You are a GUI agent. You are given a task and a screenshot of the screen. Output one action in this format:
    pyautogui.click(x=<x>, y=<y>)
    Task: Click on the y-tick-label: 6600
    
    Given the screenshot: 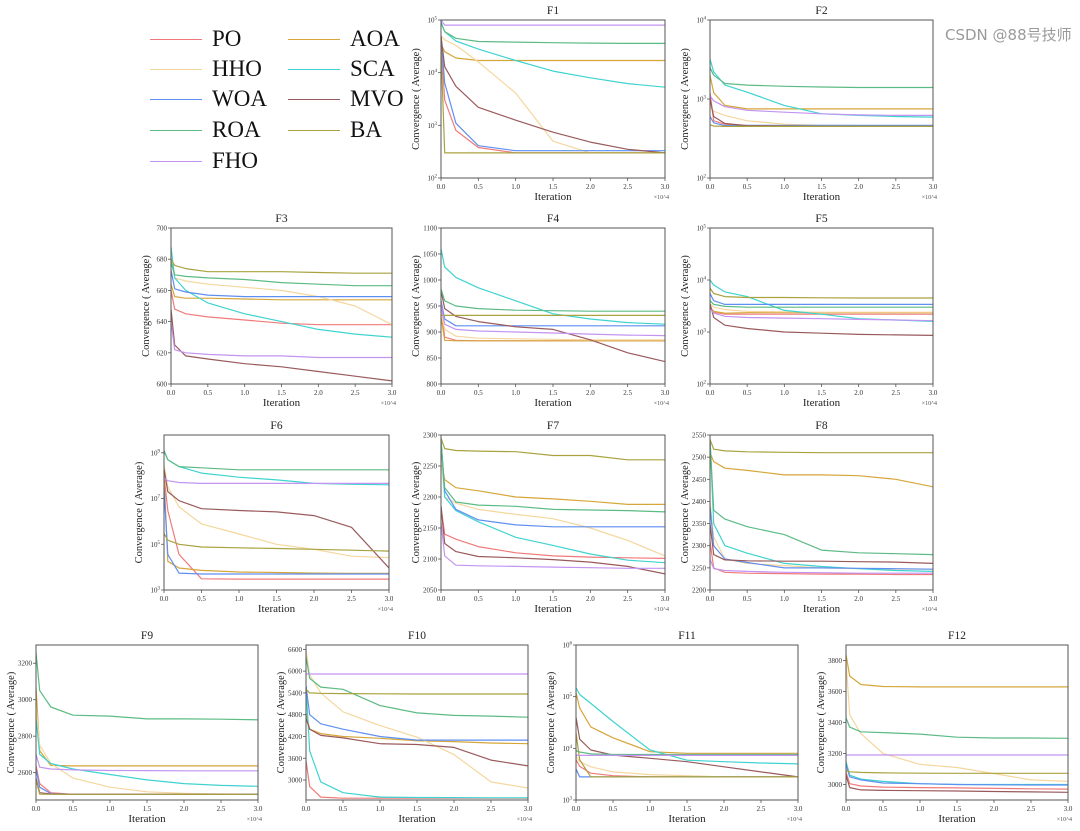 What is the action you would take?
    pyautogui.click(x=295, y=650)
    